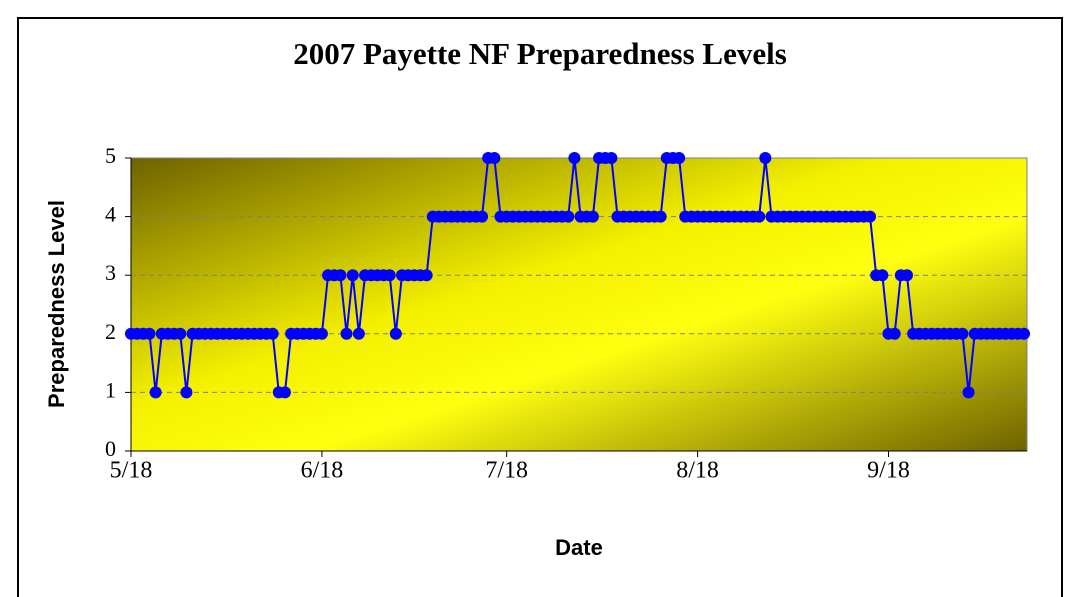  Describe the element at coordinates (110, 155) in the screenshot. I see `y-tick-label: 5` at that location.